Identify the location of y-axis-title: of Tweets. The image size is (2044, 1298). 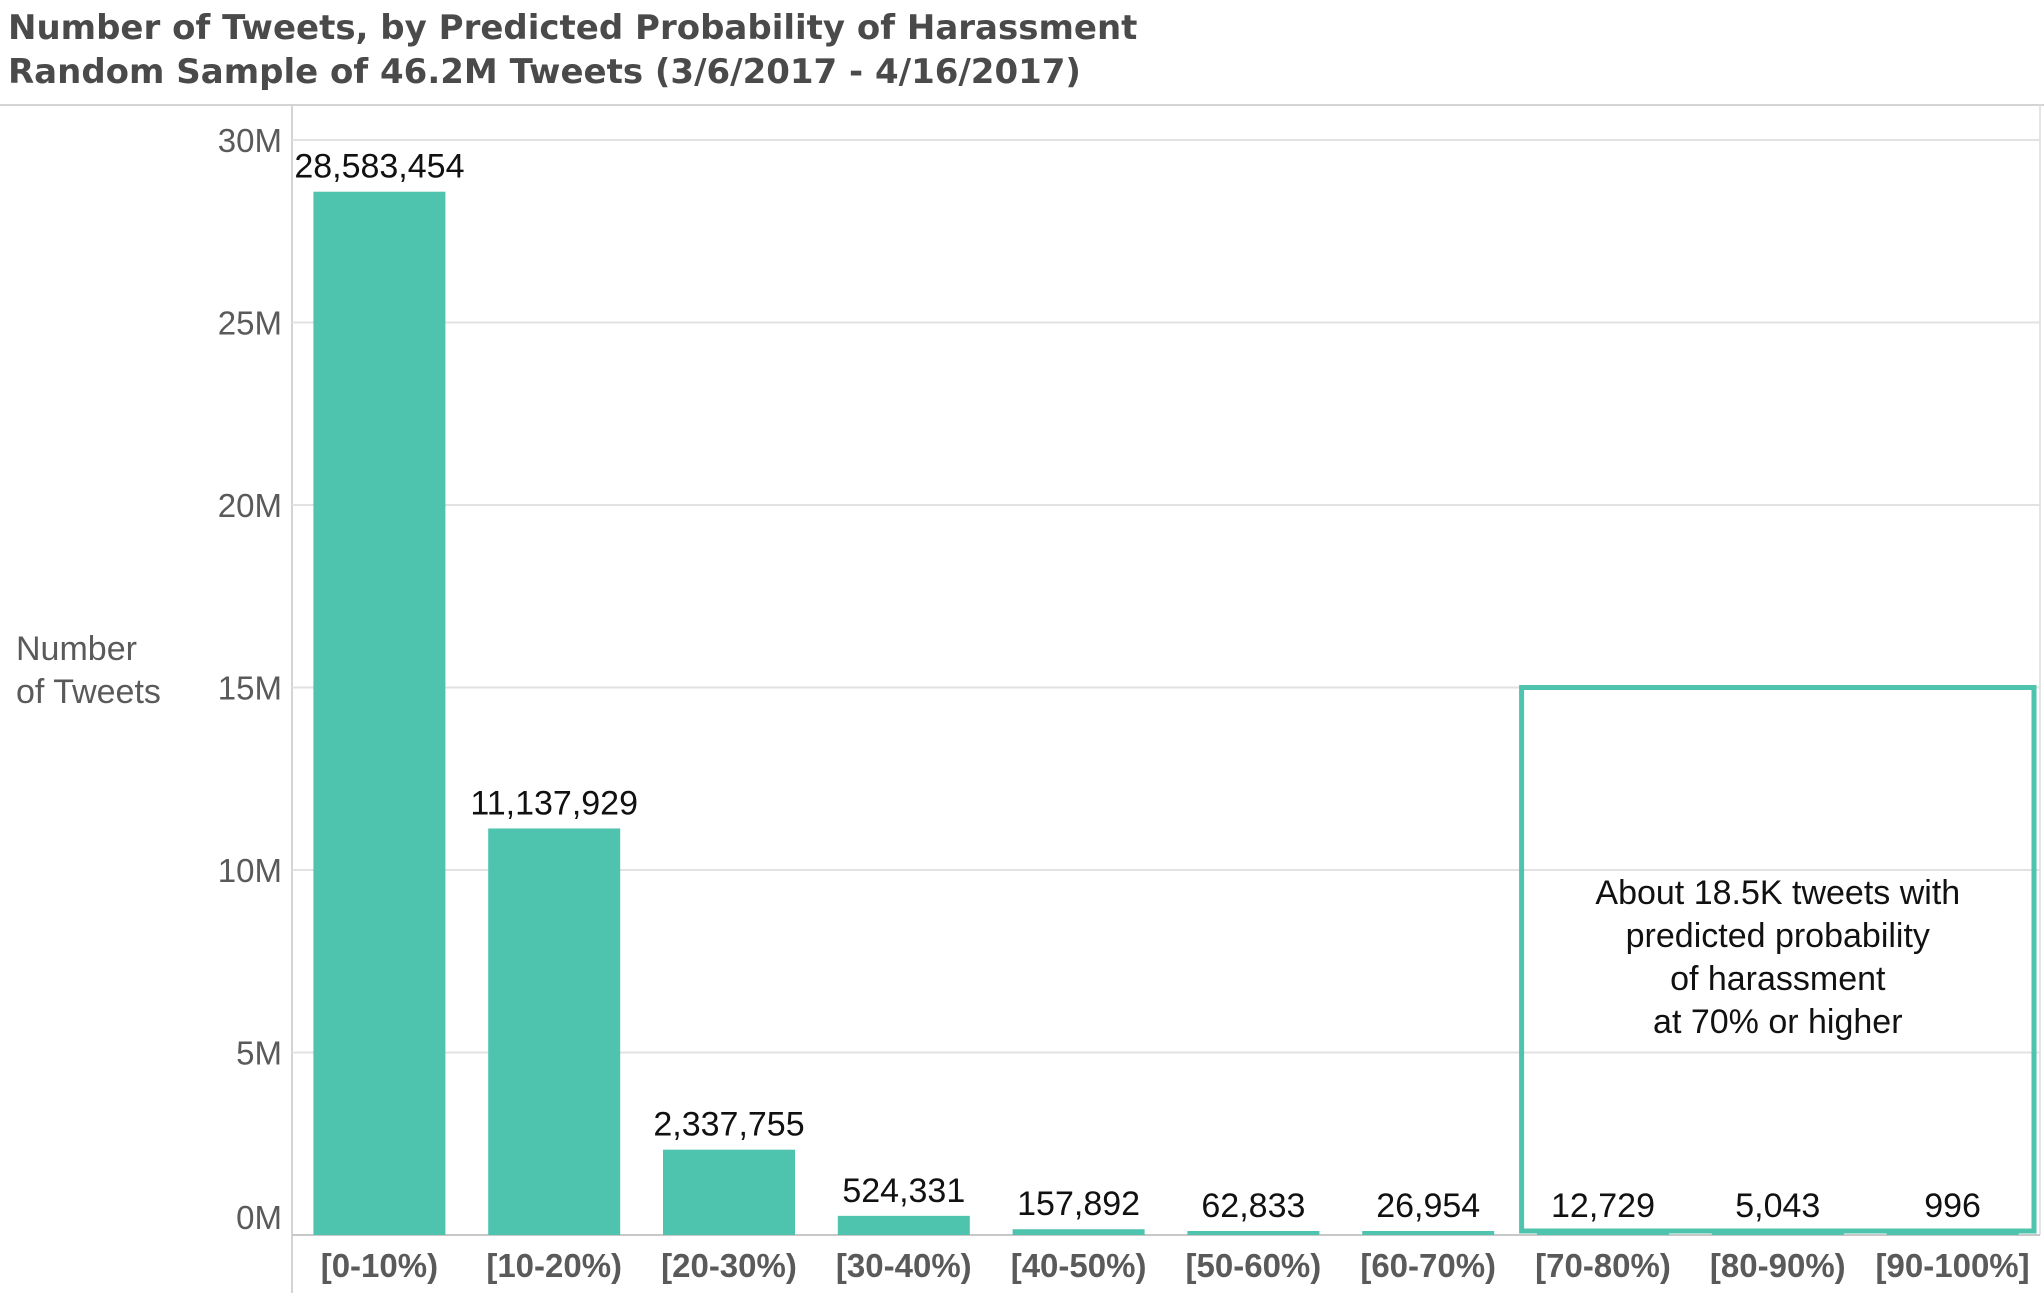
(88, 692).